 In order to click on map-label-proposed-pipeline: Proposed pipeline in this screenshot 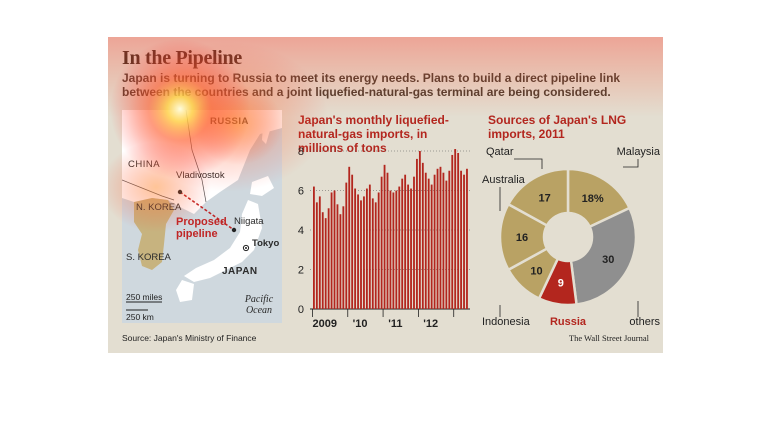, I will do `click(201, 228)`.